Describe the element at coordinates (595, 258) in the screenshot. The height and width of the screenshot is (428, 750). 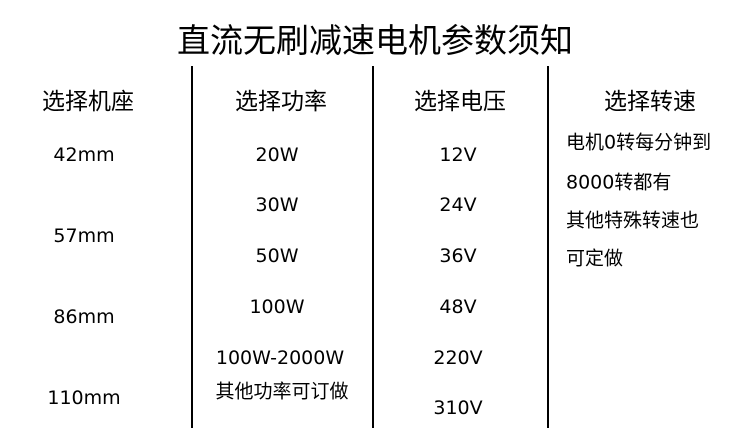
I see `speed-text-line: 可定做` at that location.